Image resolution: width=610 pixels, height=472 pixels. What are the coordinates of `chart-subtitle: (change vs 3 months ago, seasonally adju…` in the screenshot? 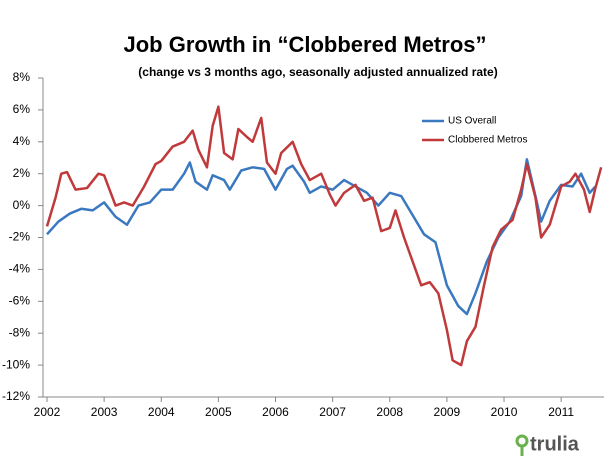 It's located at (317, 72).